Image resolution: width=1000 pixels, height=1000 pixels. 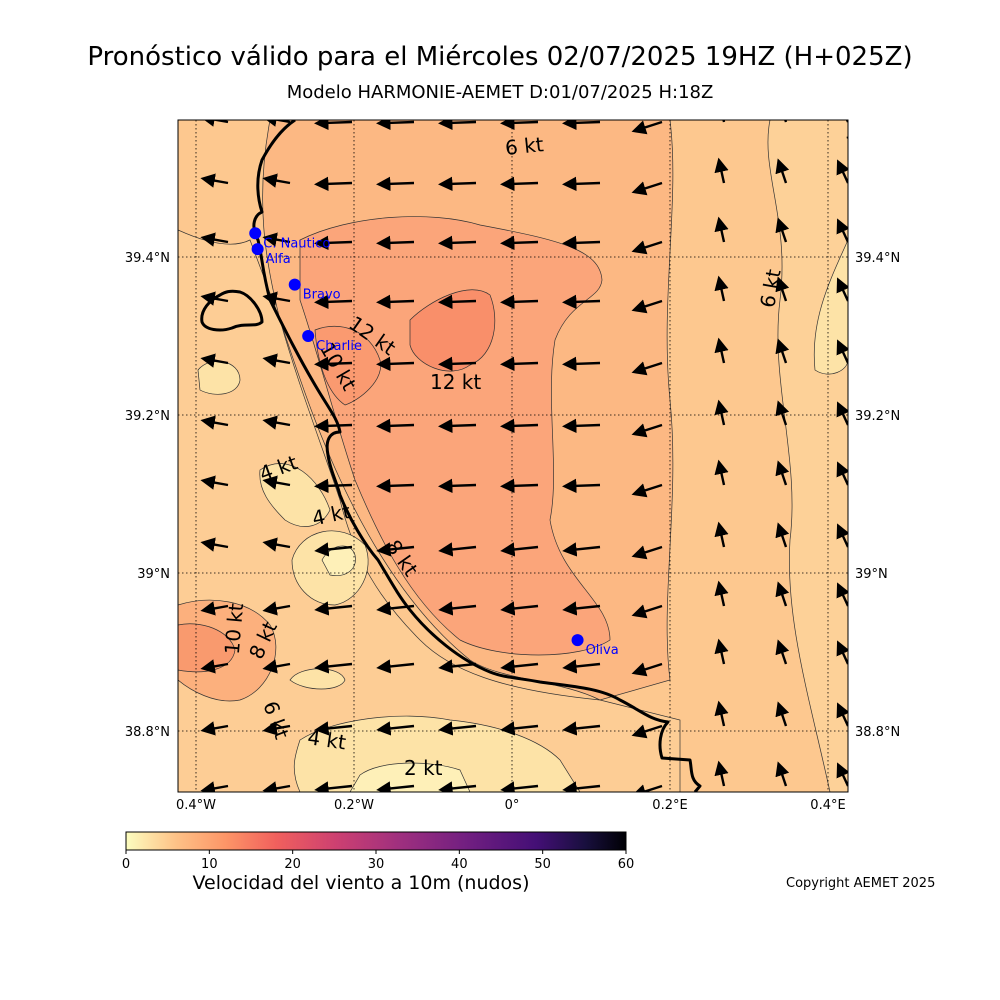 I want to click on contour-label: 10 kt, so click(x=234, y=628).